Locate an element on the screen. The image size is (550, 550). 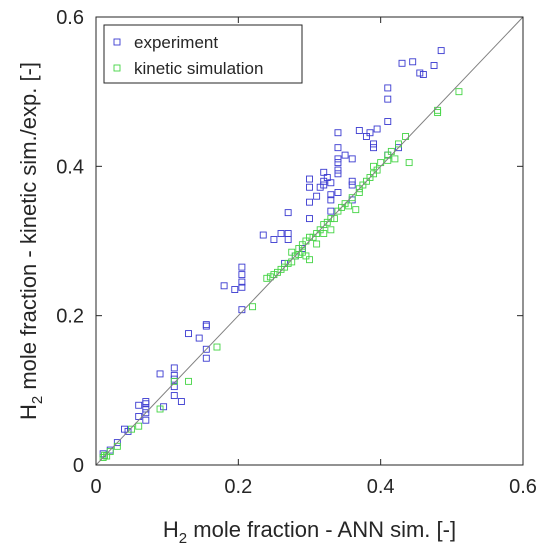
y-tick-label-3: 0.4 is located at coordinates (70, 167).